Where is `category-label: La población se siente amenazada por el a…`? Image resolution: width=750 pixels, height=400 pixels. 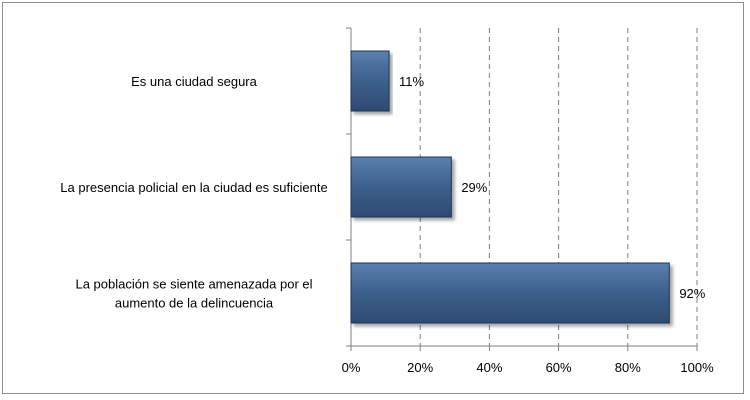 category-label: La población se siente amenazada por el a… is located at coordinates (193, 294).